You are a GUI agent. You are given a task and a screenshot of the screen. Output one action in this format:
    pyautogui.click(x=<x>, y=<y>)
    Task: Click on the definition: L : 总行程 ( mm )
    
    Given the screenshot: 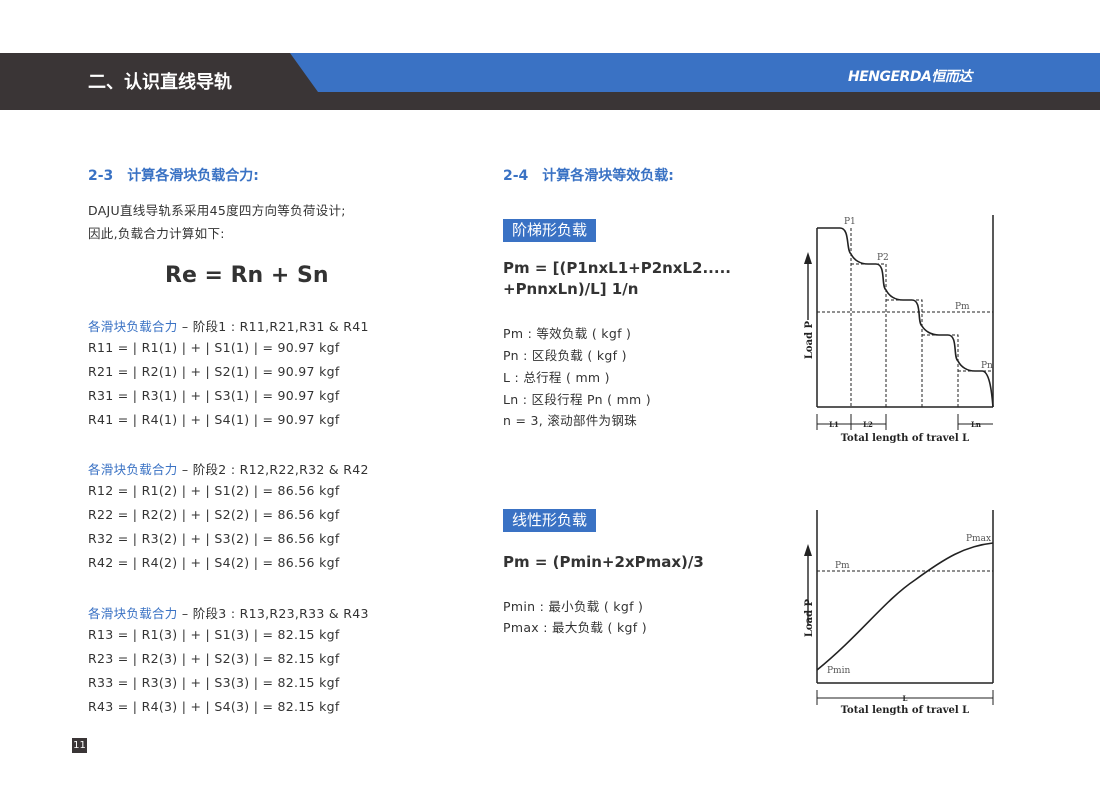 What is the action you would take?
    pyautogui.click(x=556, y=377)
    